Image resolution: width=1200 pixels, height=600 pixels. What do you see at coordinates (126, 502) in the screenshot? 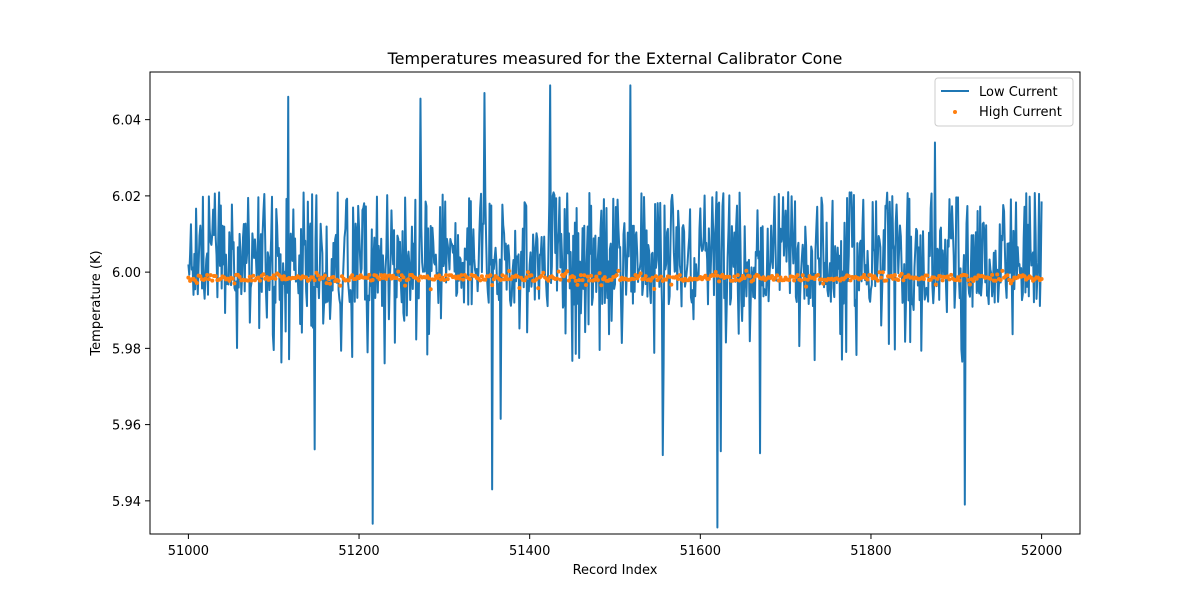
I see `y-tick-label: 5.94` at bounding box center [126, 502].